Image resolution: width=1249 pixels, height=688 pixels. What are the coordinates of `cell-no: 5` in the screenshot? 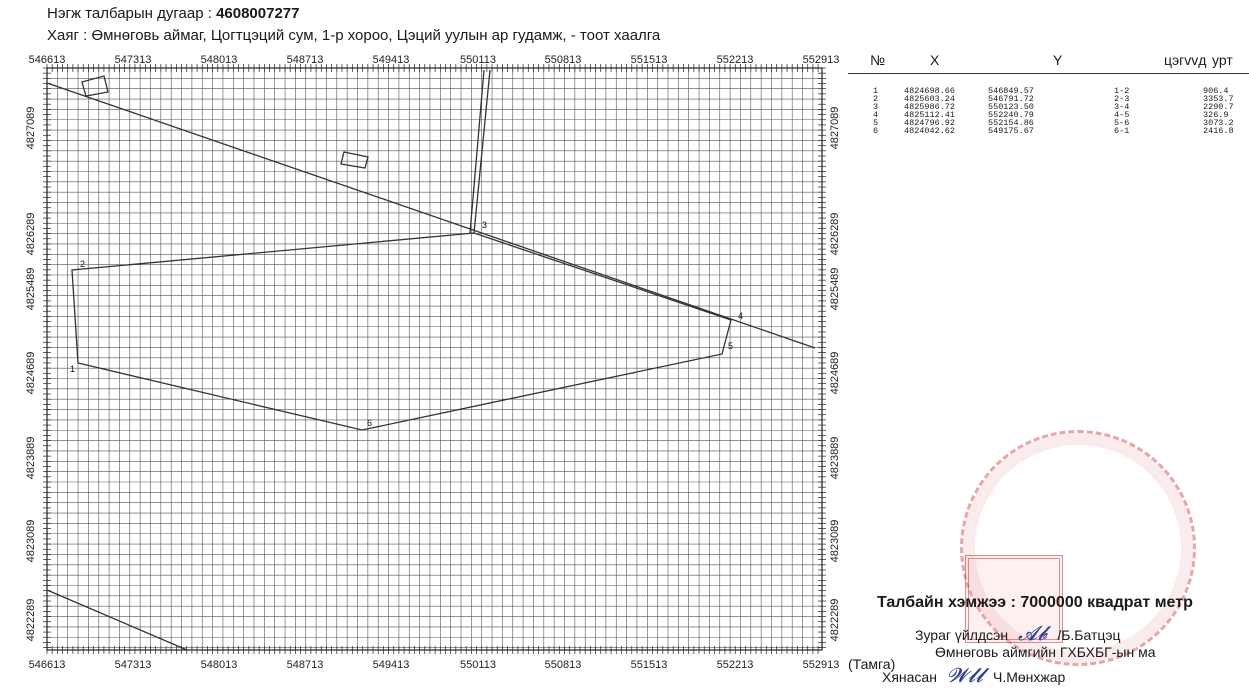 It's located at (876, 123).